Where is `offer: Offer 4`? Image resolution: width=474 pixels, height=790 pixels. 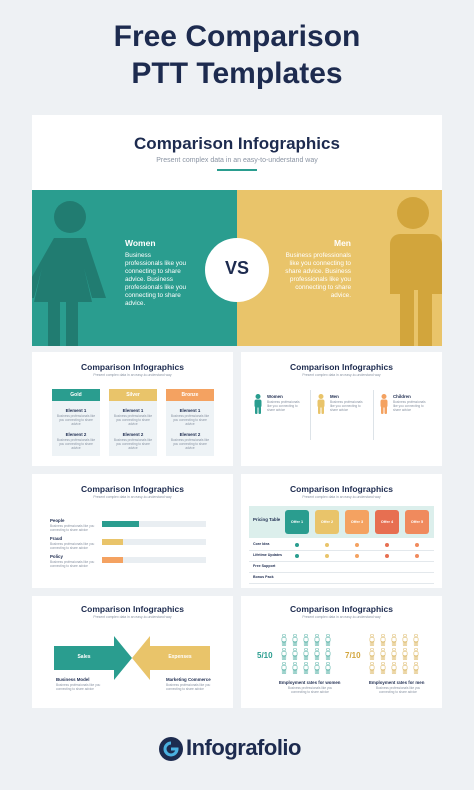
offer: Offer 4 is located at coordinates (387, 522).